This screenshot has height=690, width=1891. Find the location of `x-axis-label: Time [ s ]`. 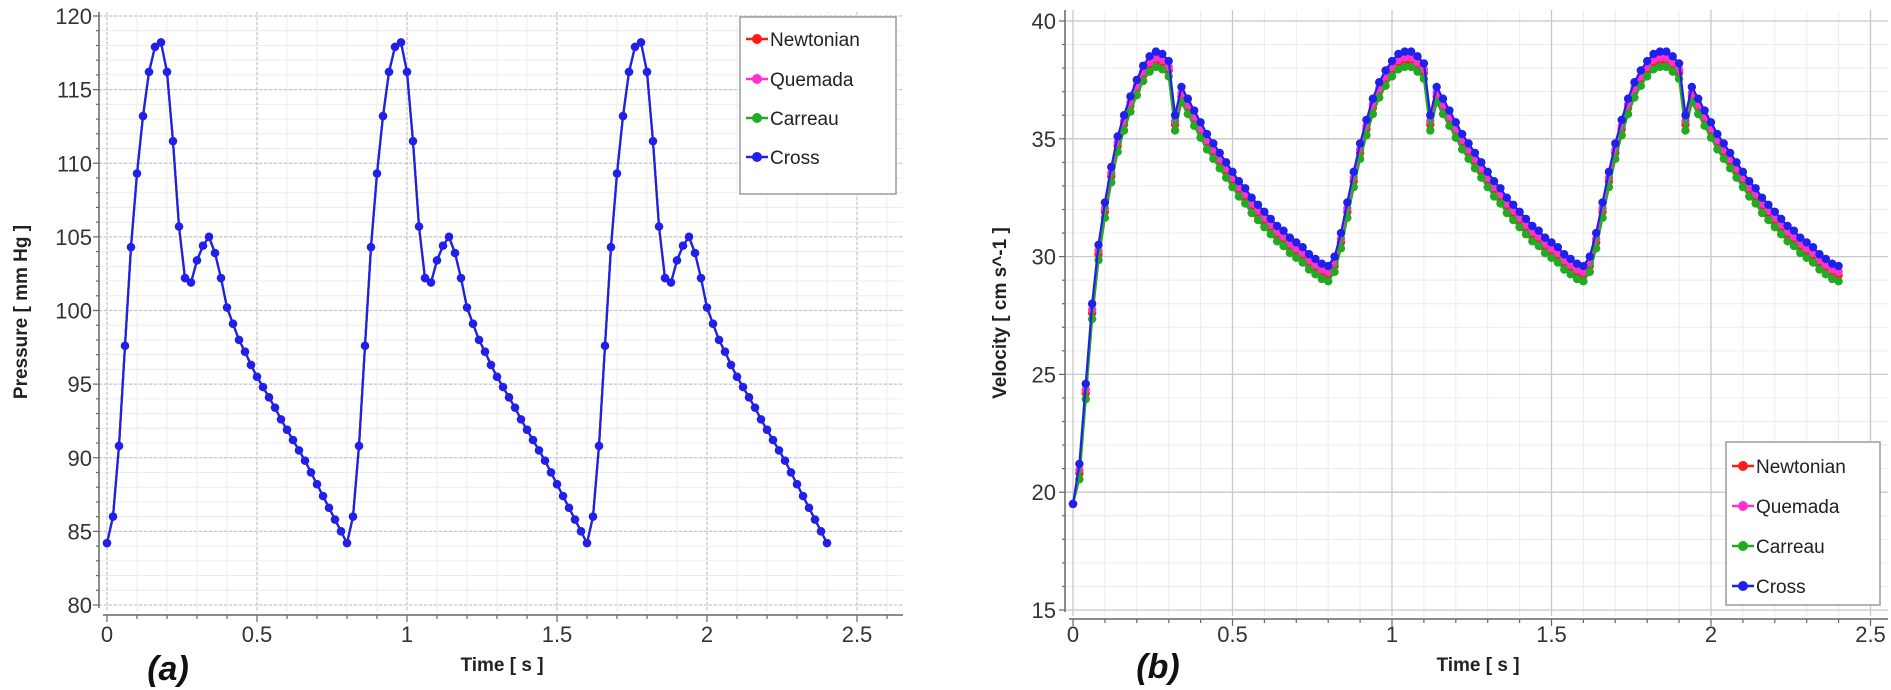

x-axis-label: Time [ s ] is located at coordinates (501, 665).